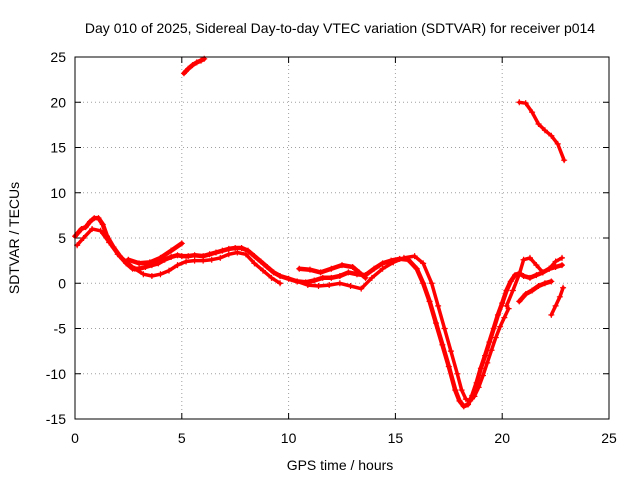  I want to click on y-tick-label: 25, so click(58, 57).